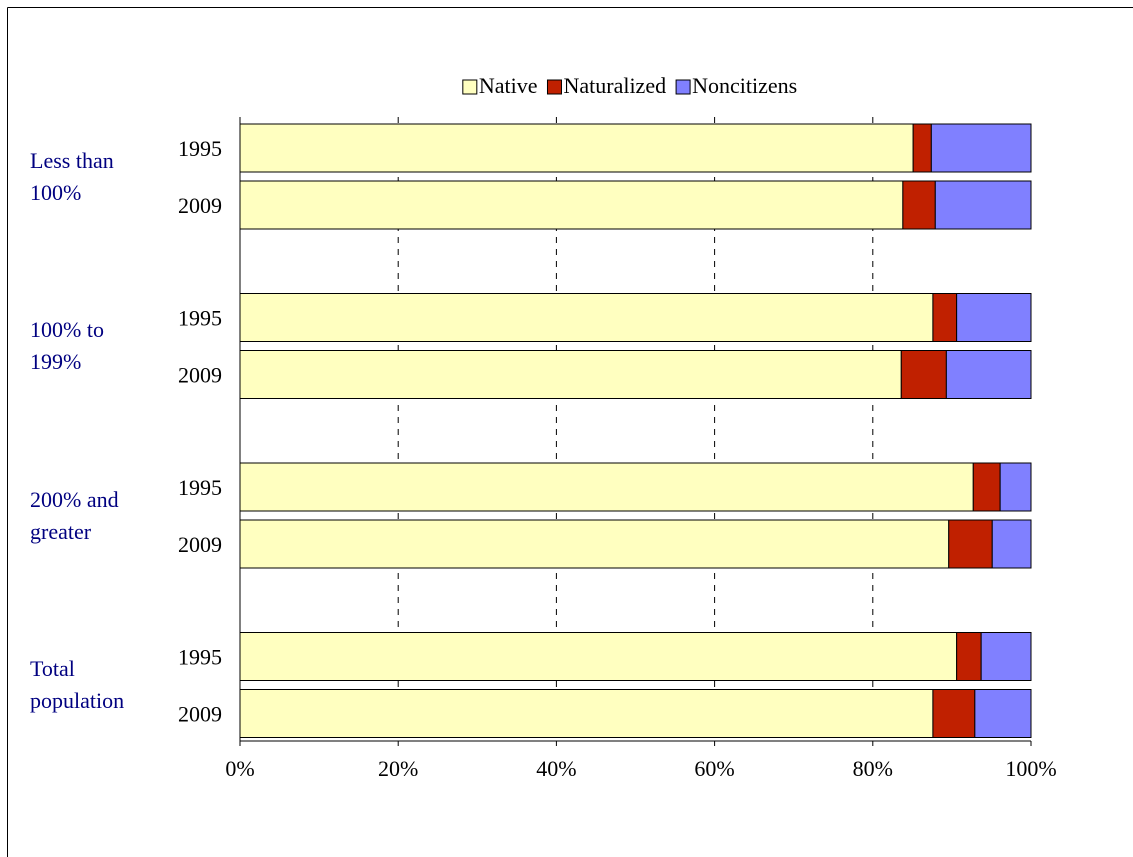  What do you see at coordinates (67, 345) in the screenshot?
I see `group-label: 100% to 199%` at bounding box center [67, 345].